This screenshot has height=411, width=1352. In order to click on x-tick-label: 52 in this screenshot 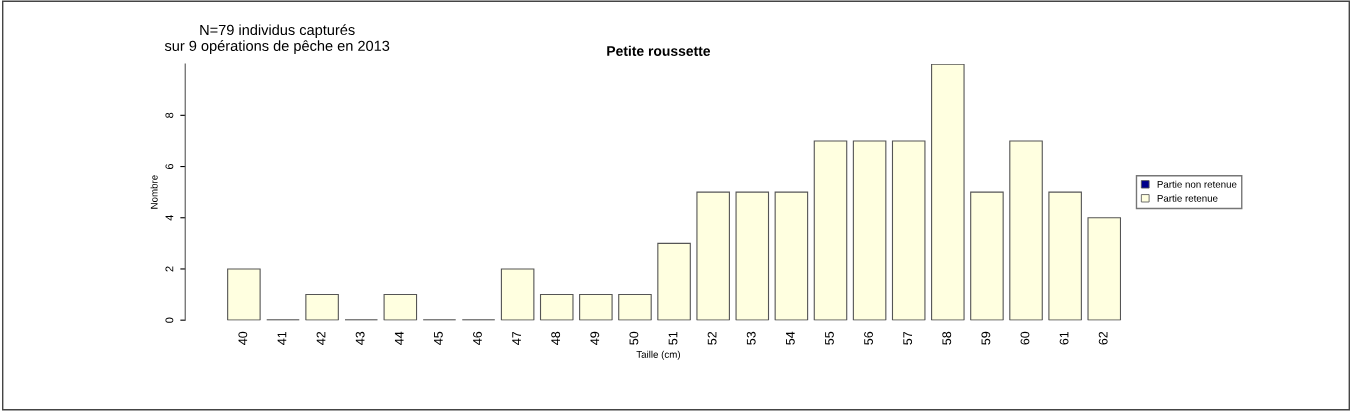, I will do `click(712, 338)`.